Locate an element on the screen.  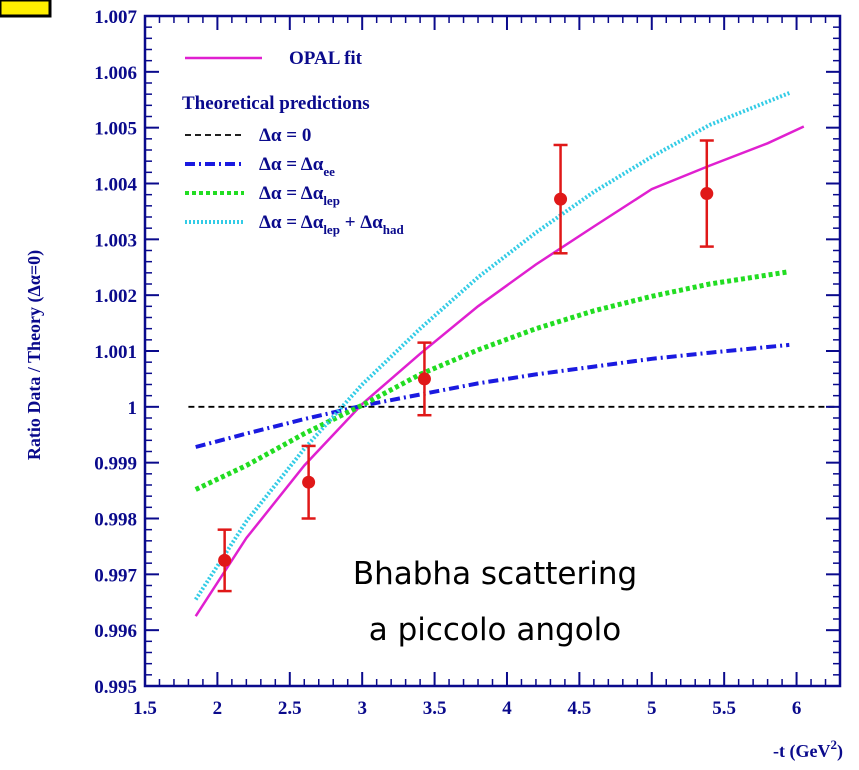
legend-label-2: Δα = Δαlep is located at coordinates (299, 195).